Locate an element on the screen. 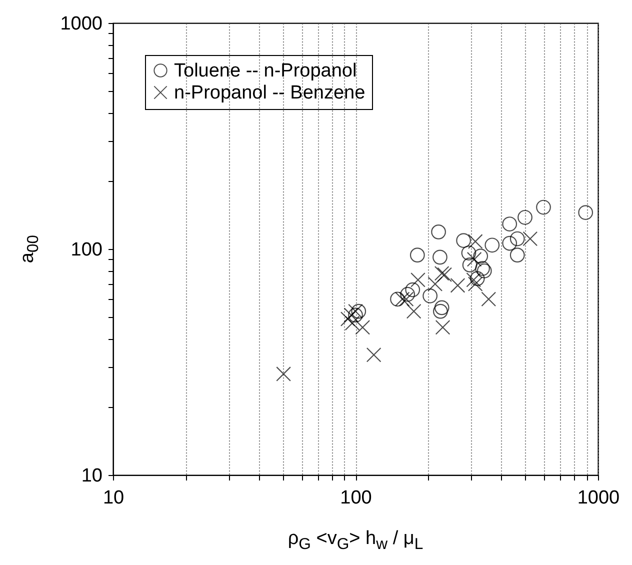 The height and width of the screenshot is (565, 632). x-tick-label: 1000 is located at coordinates (598, 498).